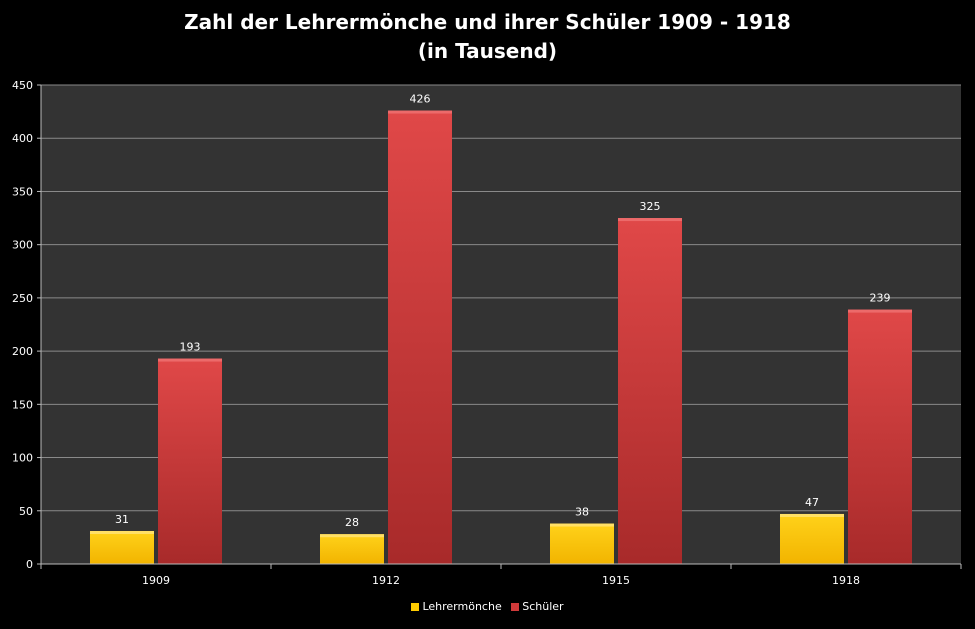  Describe the element at coordinates (880, 298) in the screenshot. I see `data-label: 239` at that location.